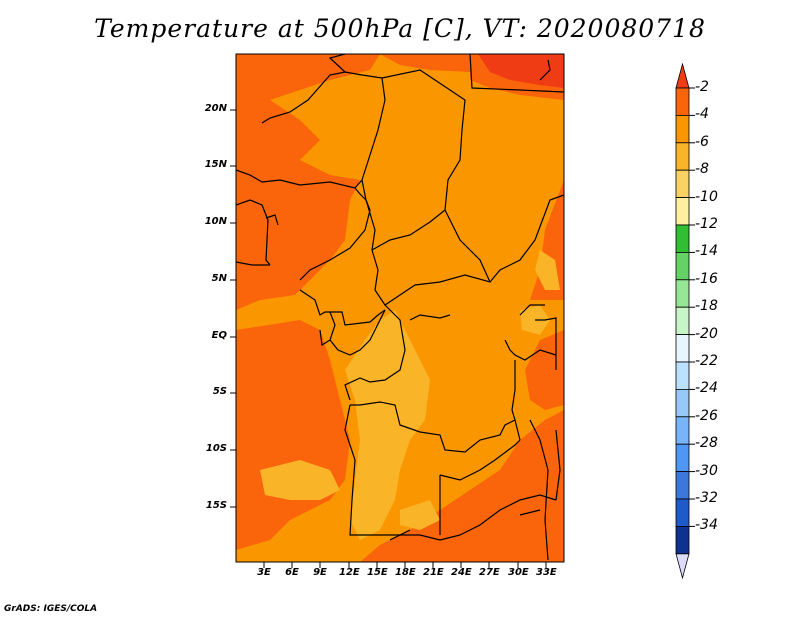 This screenshot has height=618, width=800. Describe the element at coordinates (233, 308) in the screenshot. I see `latitude-ticks` at that location.